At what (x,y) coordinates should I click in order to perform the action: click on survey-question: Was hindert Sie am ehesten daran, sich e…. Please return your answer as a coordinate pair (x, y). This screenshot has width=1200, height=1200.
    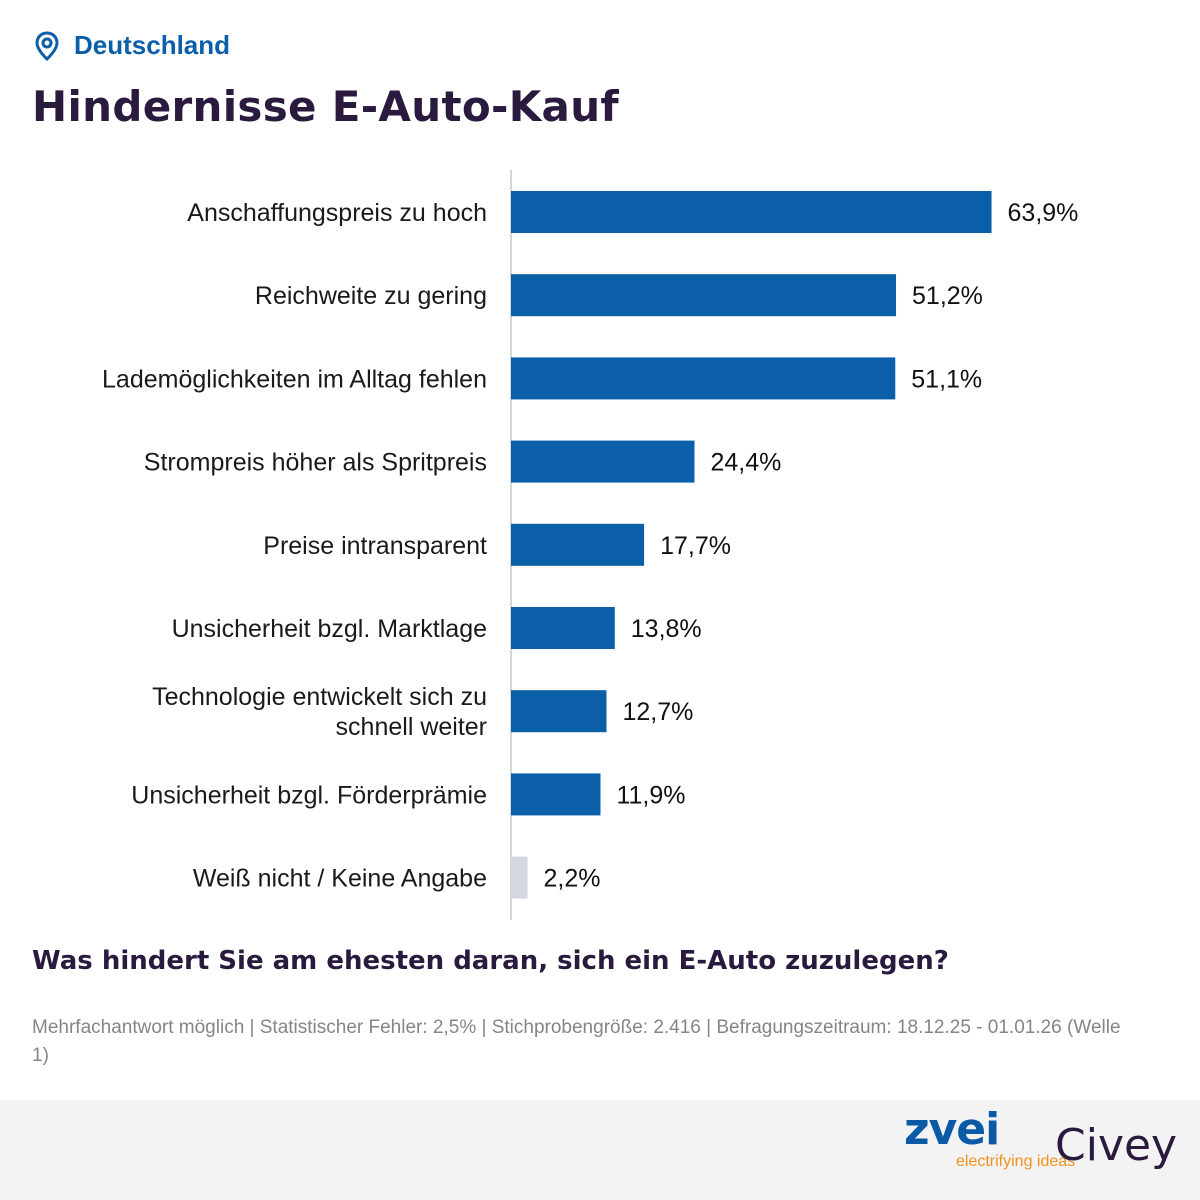
    Looking at the image, I should click on (490, 961).